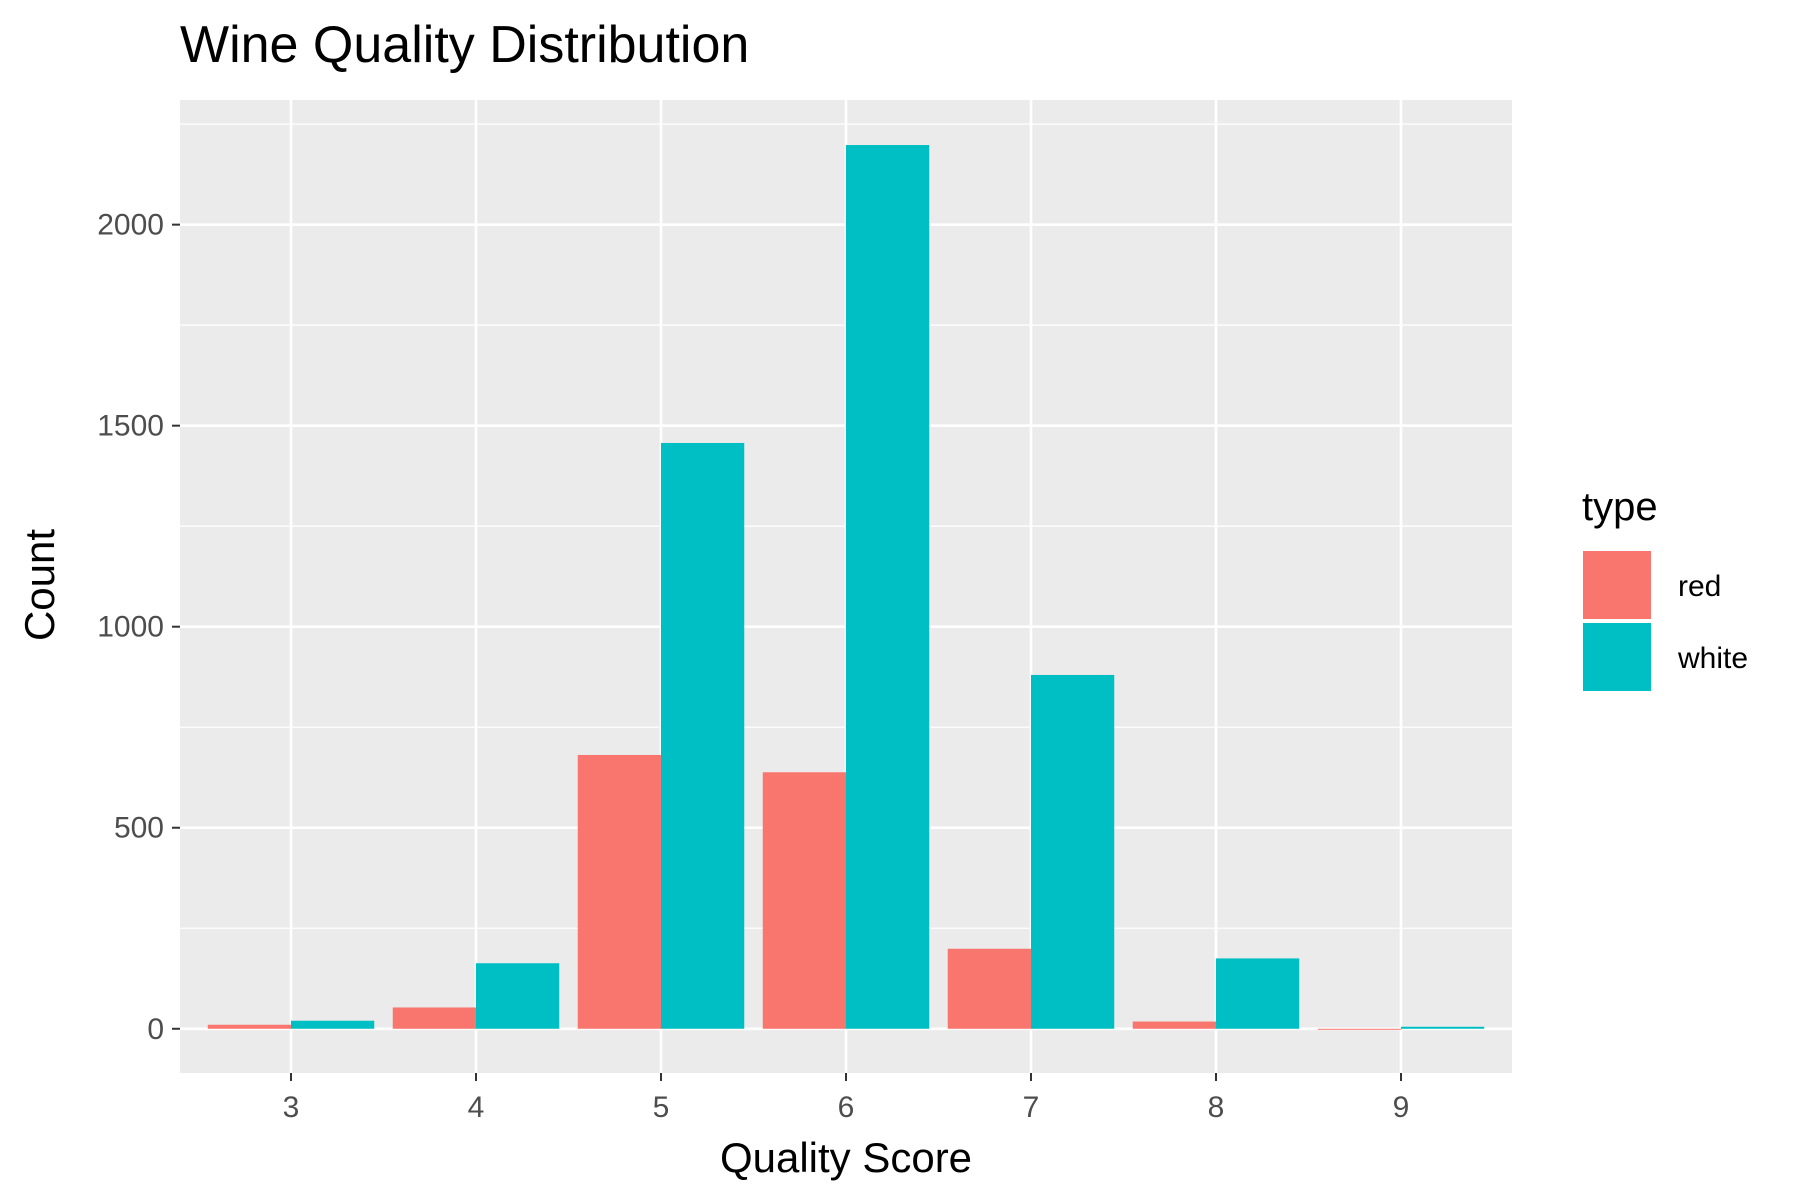 The image size is (1800, 1200). Describe the element at coordinates (1620, 507) in the screenshot. I see `legend-title: type` at that location.